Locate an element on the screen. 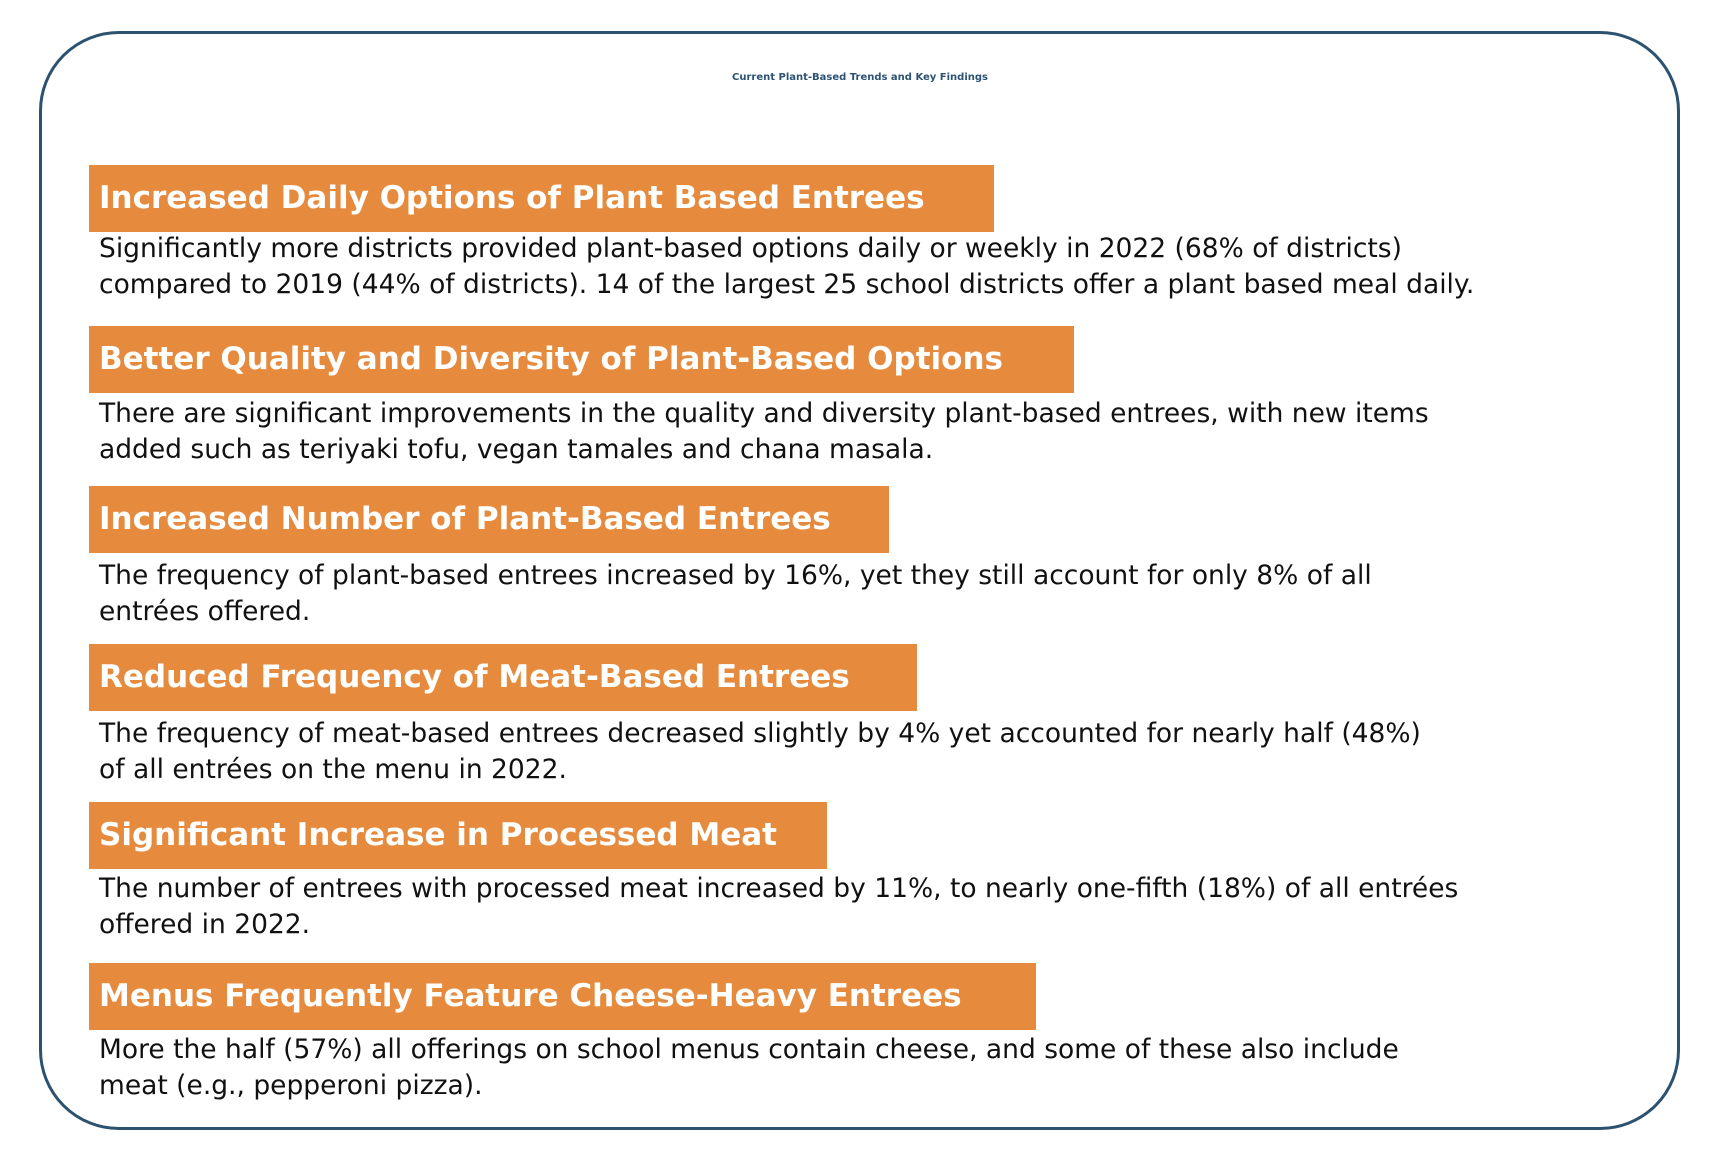  finding-line: entrées offered. is located at coordinates (205, 611).